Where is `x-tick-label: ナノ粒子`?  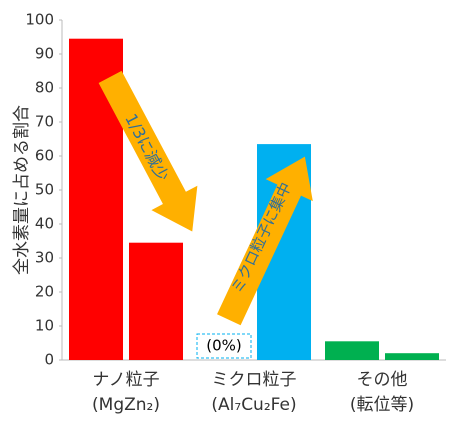 x-tick-label: ナノ粒子 is located at coordinates (125, 380).